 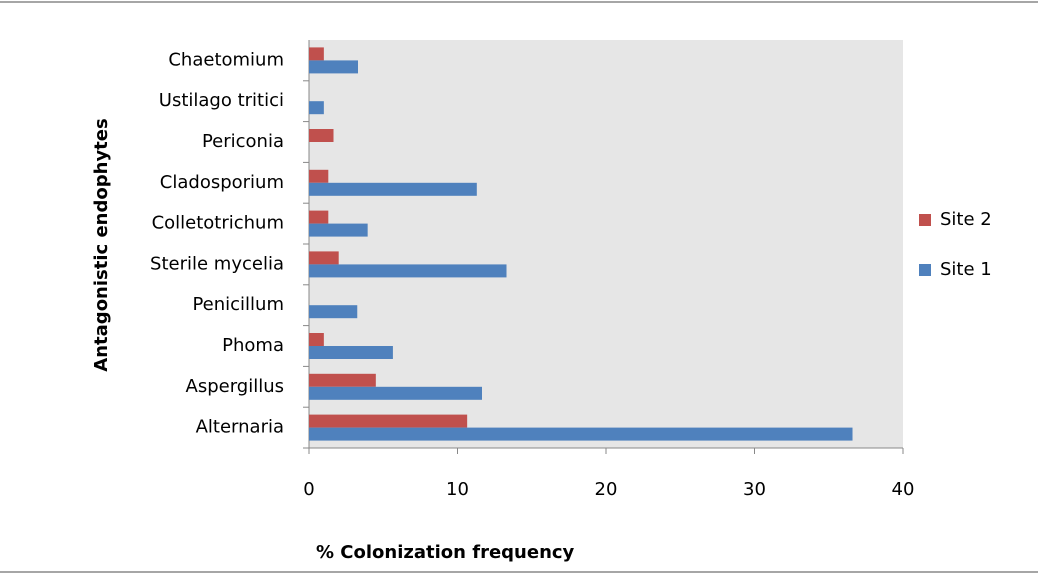 I want to click on y-tick-label: Colletotrichum, so click(x=218, y=223).